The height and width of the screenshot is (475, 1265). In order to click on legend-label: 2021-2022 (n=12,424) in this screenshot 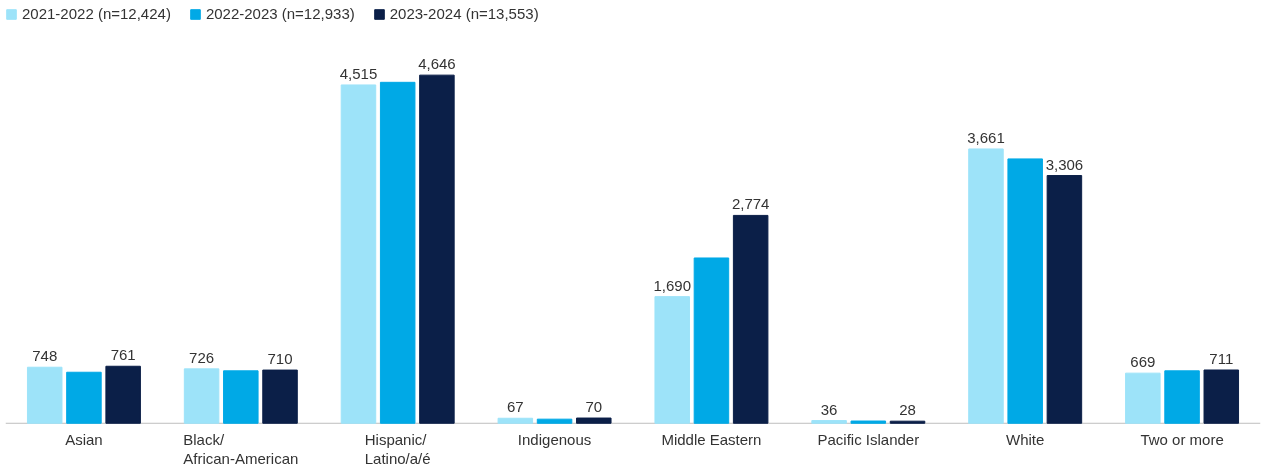, I will do `click(96, 13)`.